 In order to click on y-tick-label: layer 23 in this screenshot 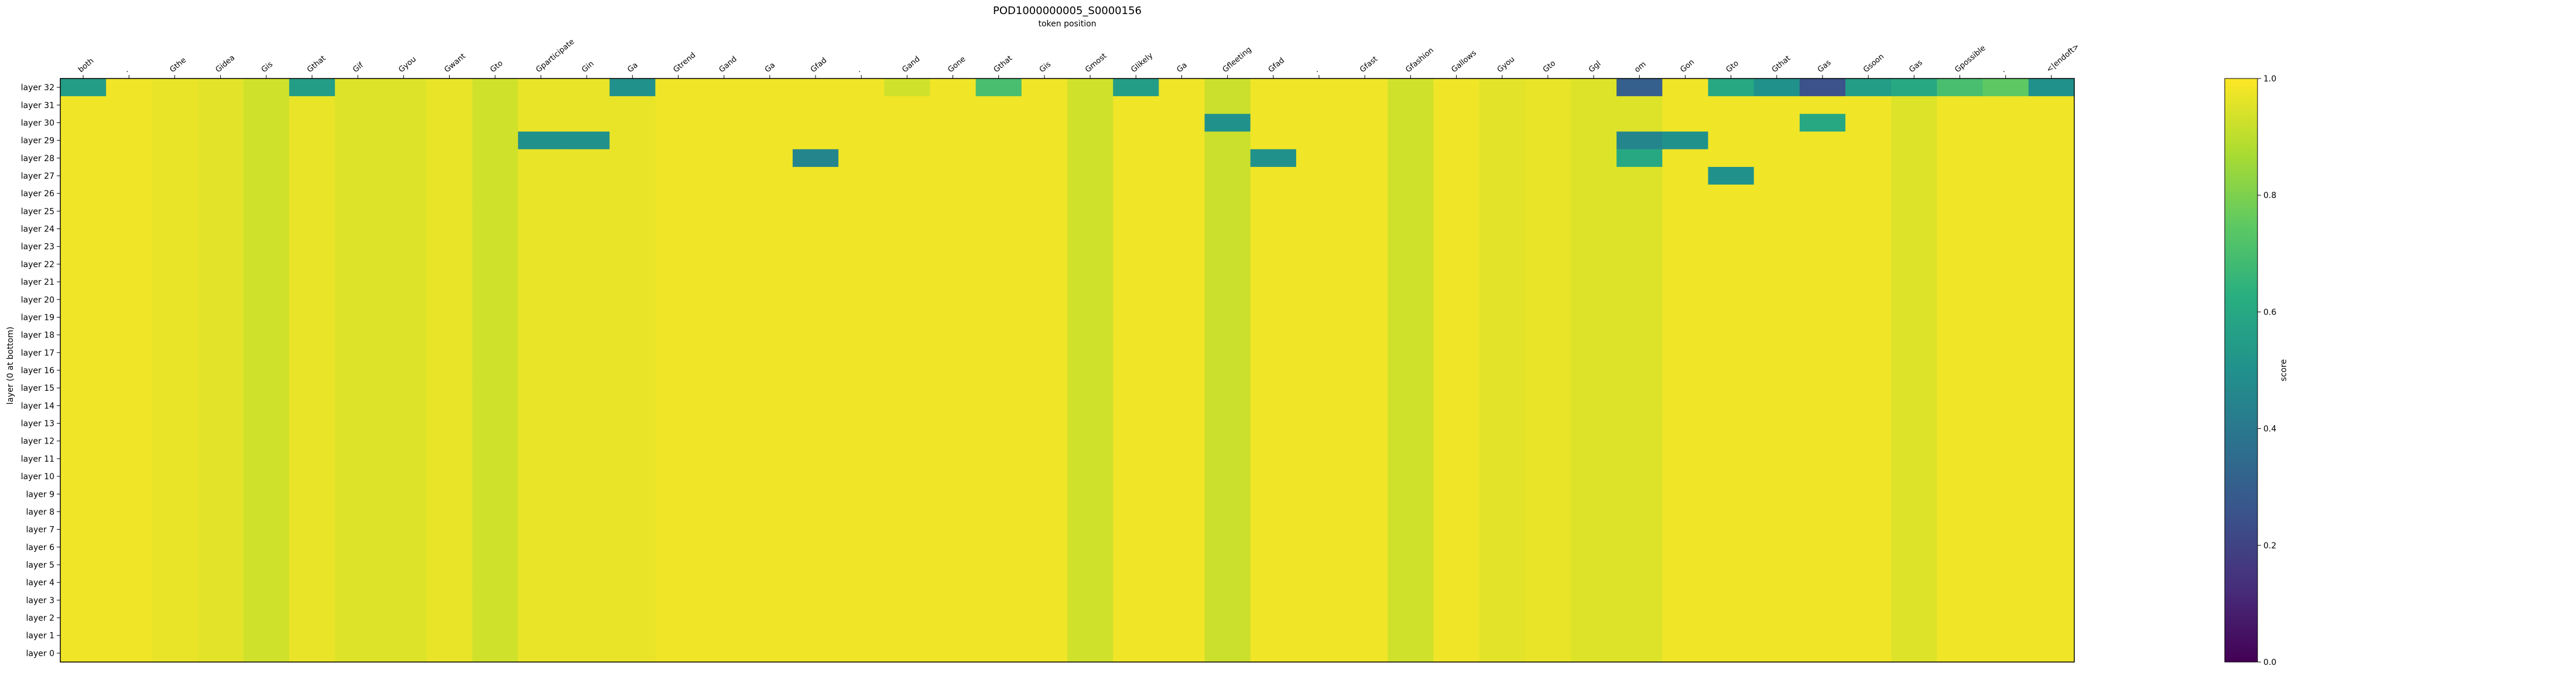, I will do `click(38, 247)`.